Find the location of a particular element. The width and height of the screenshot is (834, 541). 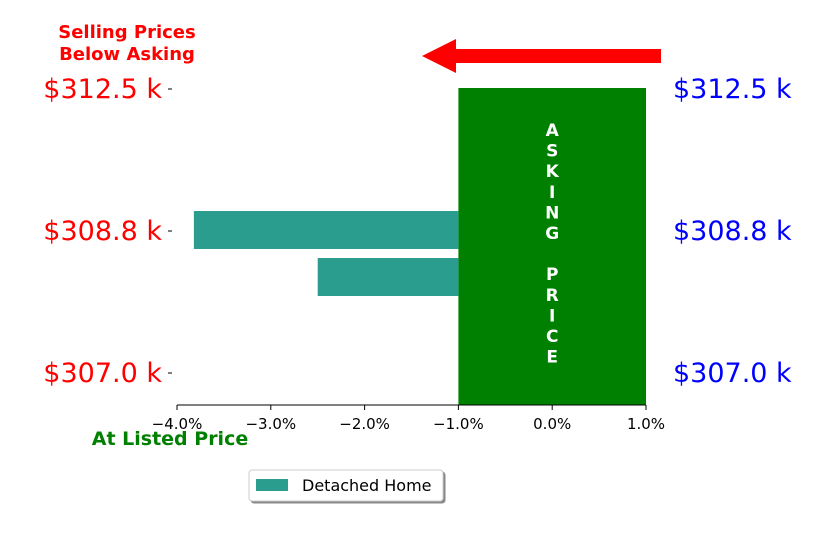

asking-price-letter: K is located at coordinates (553, 172).